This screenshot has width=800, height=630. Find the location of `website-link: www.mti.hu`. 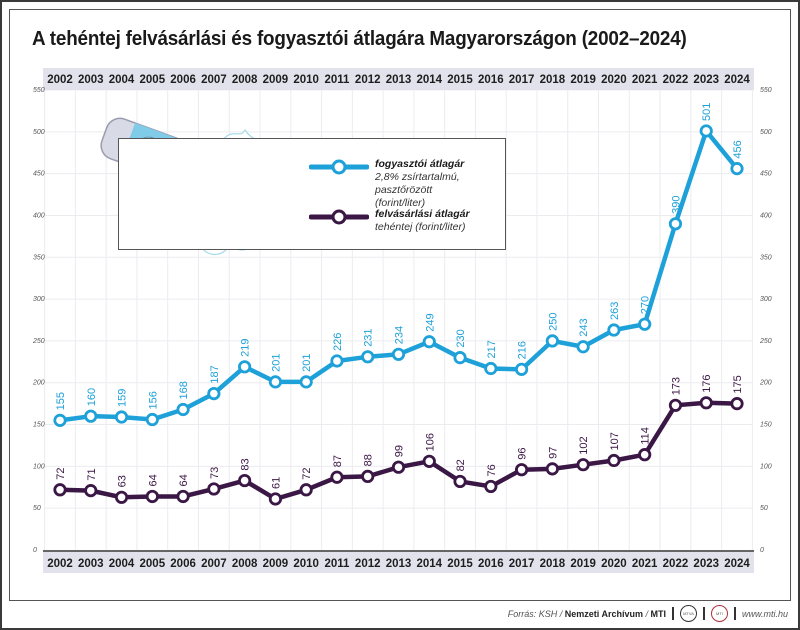

website-link: www.mti.hu is located at coordinates (764, 613).